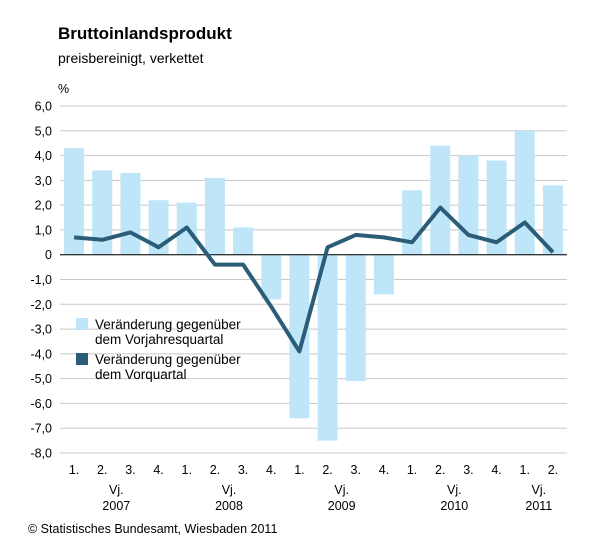 The width and height of the screenshot is (600, 555). Describe the element at coordinates (116, 506) in the screenshot. I see `year-group-label: 2007` at that location.